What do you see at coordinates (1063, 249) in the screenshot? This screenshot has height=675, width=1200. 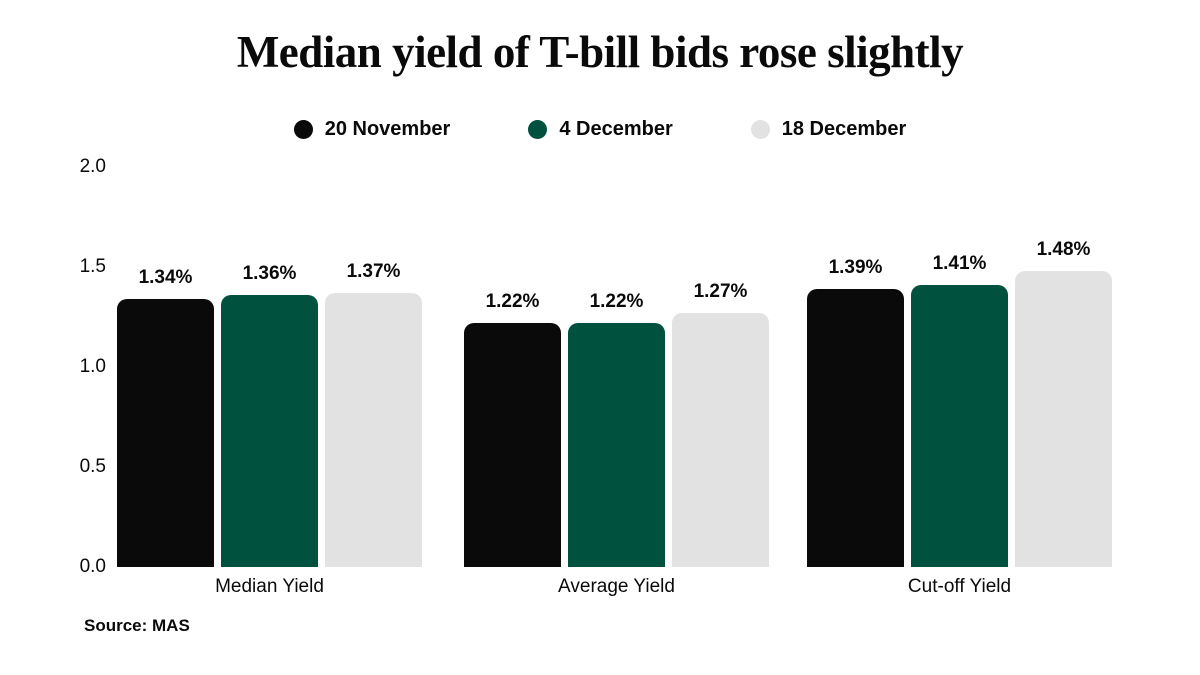 I see `bar-value-label: 1.48%` at bounding box center [1063, 249].